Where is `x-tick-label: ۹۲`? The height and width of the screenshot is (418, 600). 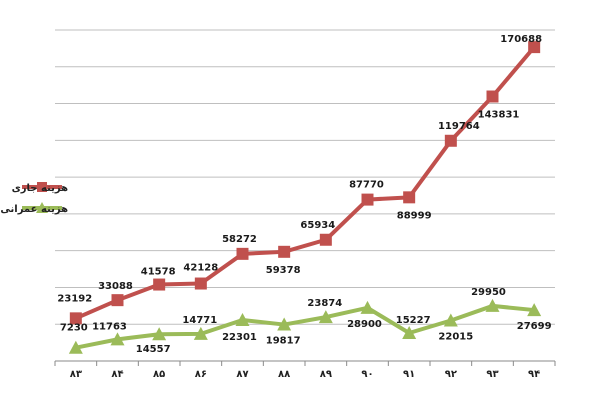 x-tick-label: ۹۲ is located at coordinates (451, 374).